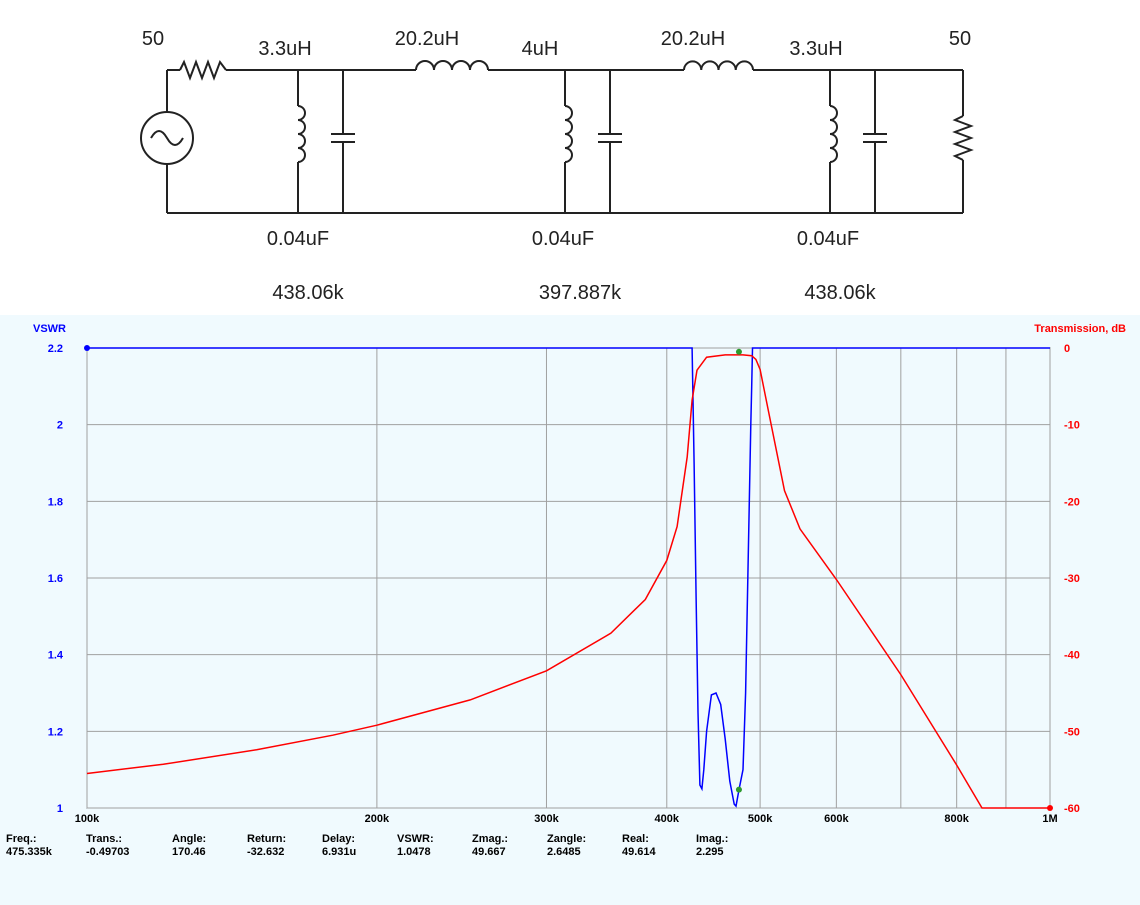  What do you see at coordinates (301, 134) in the screenshot?
I see `shunt-inductor-1-icon` at bounding box center [301, 134].